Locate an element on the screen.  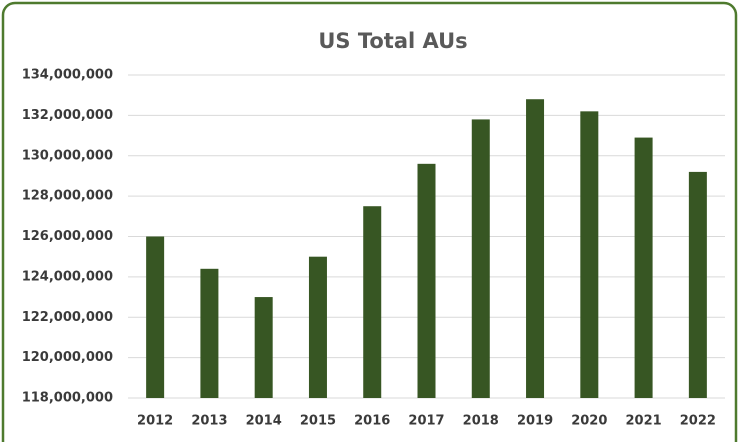
y-tick-label: 124,000,000 is located at coordinates (67, 276).